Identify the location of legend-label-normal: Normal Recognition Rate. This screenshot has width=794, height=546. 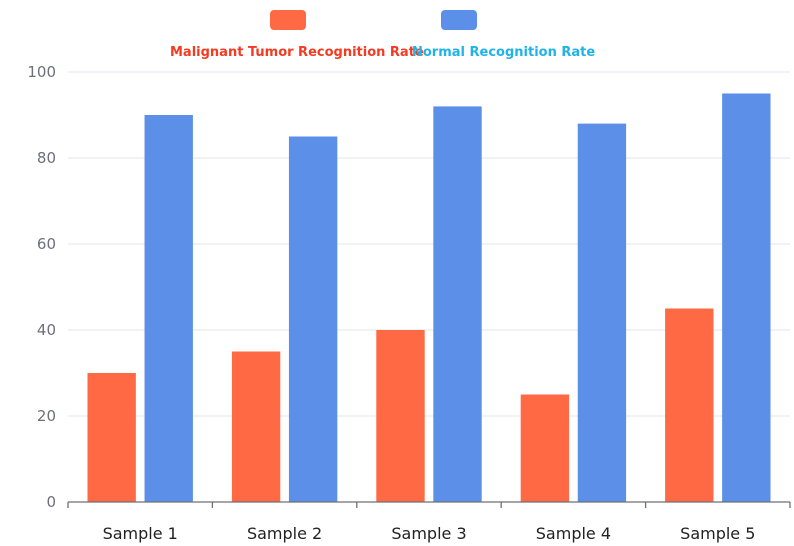
(503, 52).